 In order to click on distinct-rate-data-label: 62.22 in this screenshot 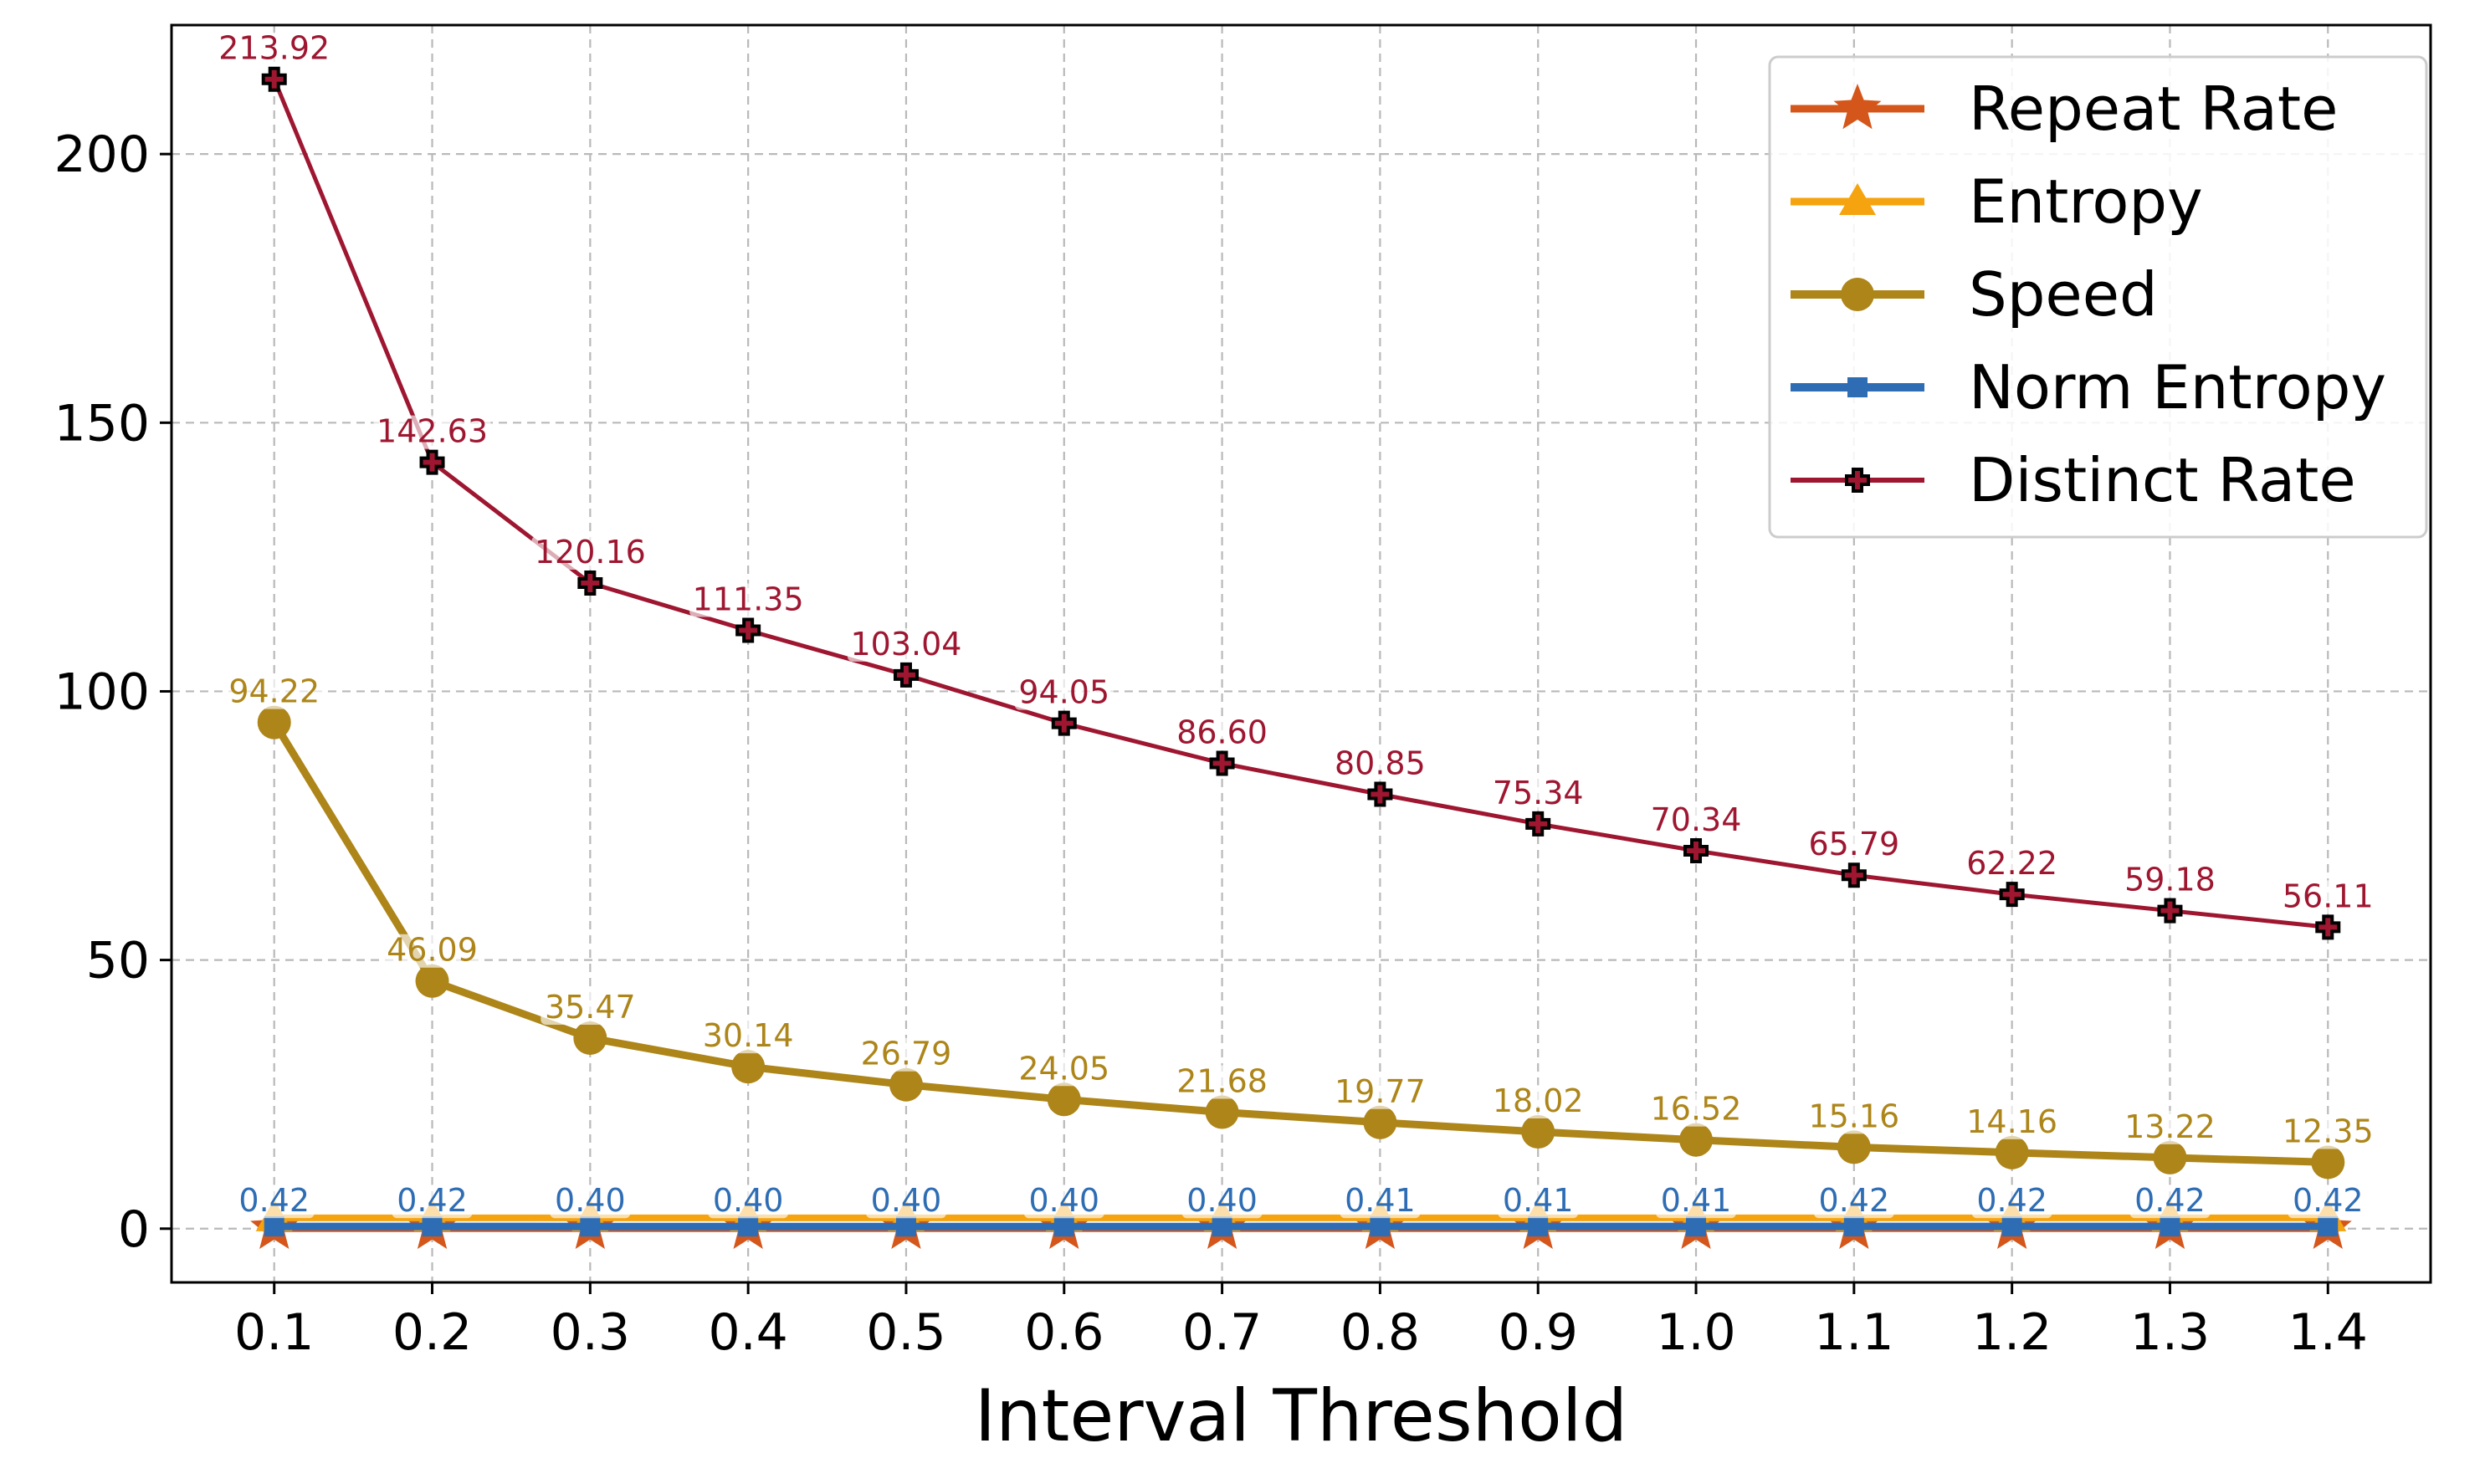, I will do `click(2011, 863)`.